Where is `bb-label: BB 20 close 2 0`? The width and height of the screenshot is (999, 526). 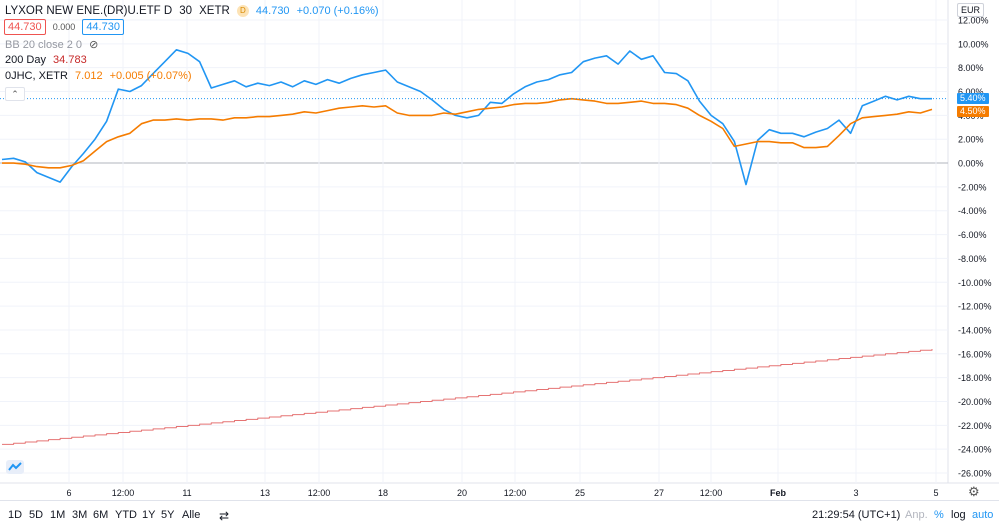 bb-label: BB 20 close 2 0 is located at coordinates (44, 45).